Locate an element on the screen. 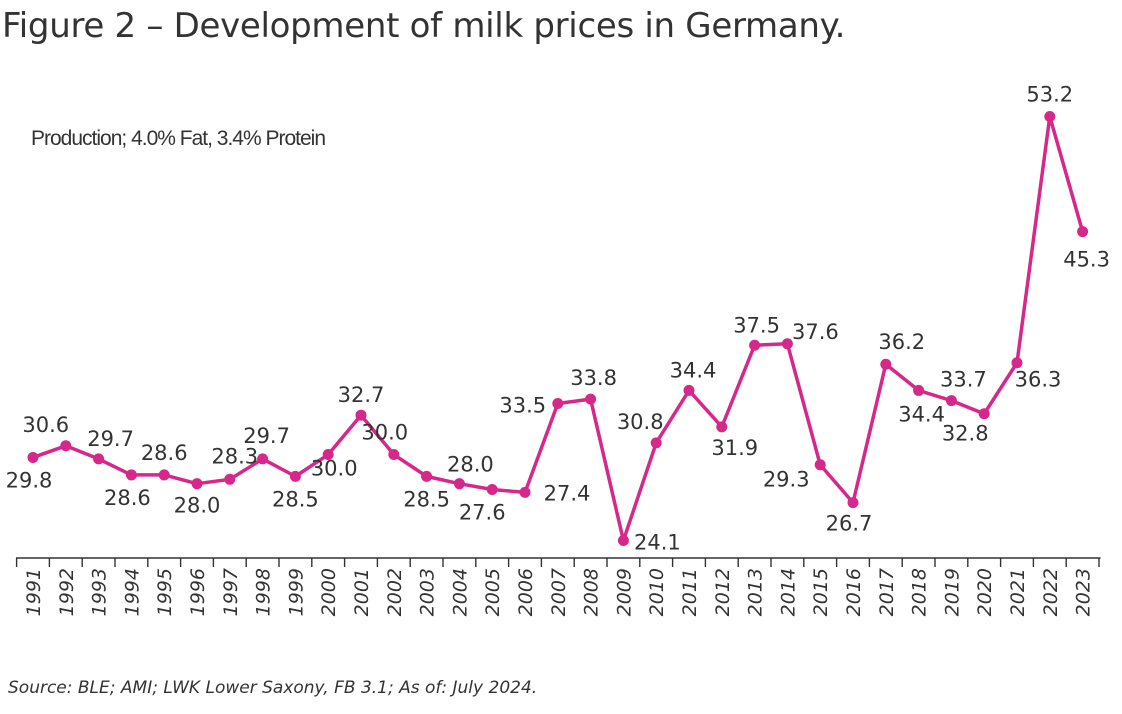  x-tick-label: 1991 is located at coordinates (34, 592).